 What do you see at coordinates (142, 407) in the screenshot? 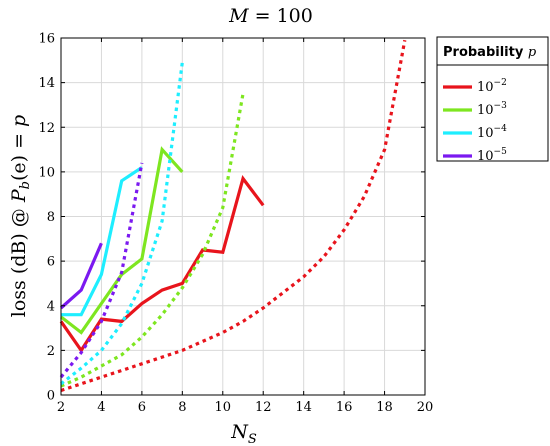
I see `x-tick-label: 6` at bounding box center [142, 407].